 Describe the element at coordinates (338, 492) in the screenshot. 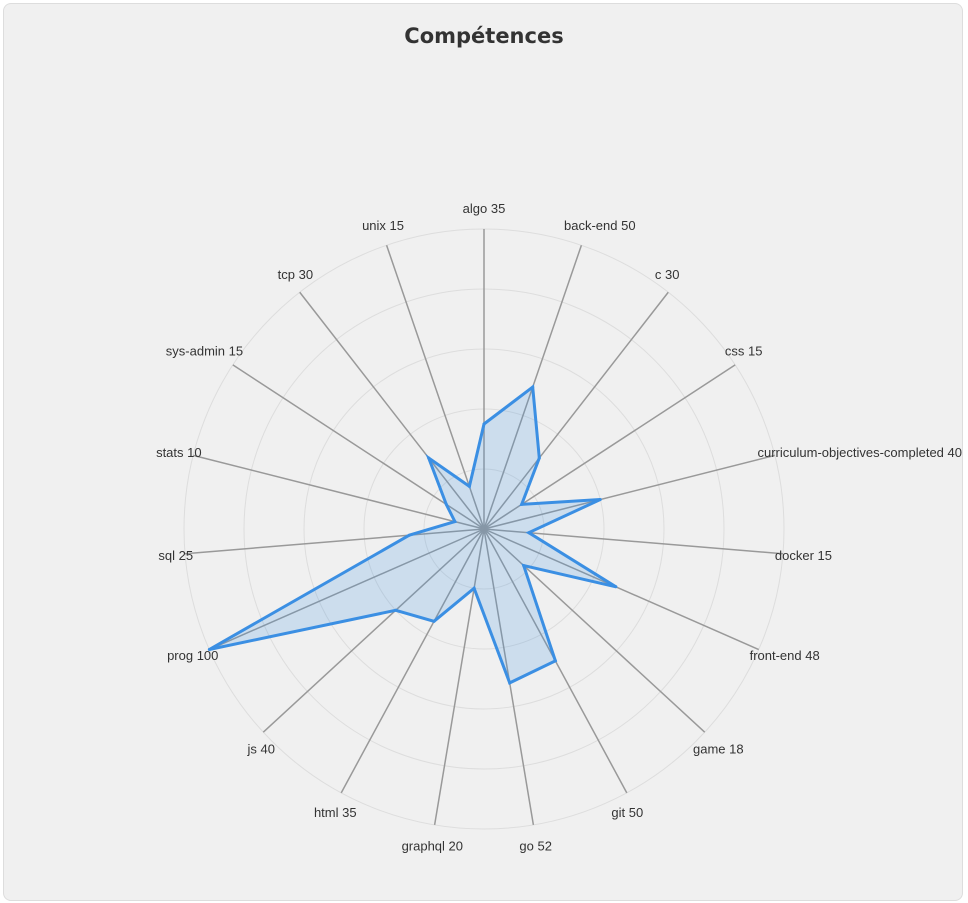

I see `spoke-stats` at that location.